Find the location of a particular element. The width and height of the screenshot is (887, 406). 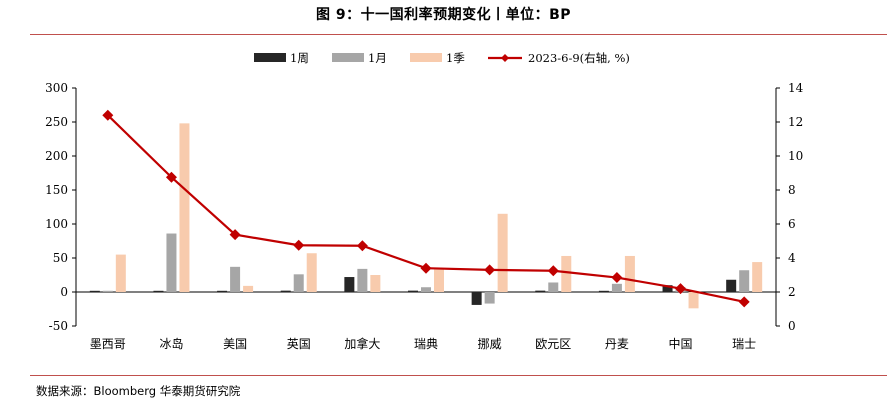

left-tick-label: 250 is located at coordinates (56, 122).